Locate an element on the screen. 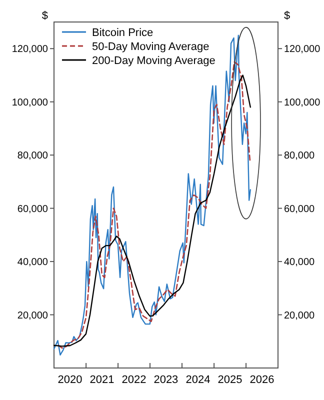 The width and height of the screenshot is (324, 400). y2-tick-label: 60,000 is located at coordinates (300, 209).